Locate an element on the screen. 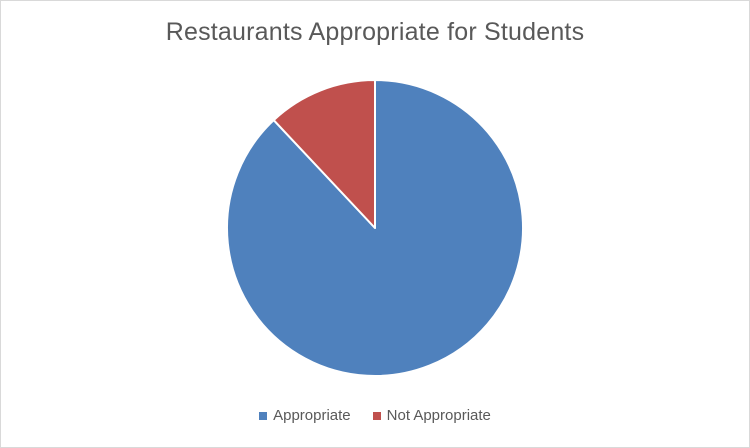 The width and height of the screenshot is (750, 448). legend-item-appropriate: Appropriate is located at coordinates (305, 415).